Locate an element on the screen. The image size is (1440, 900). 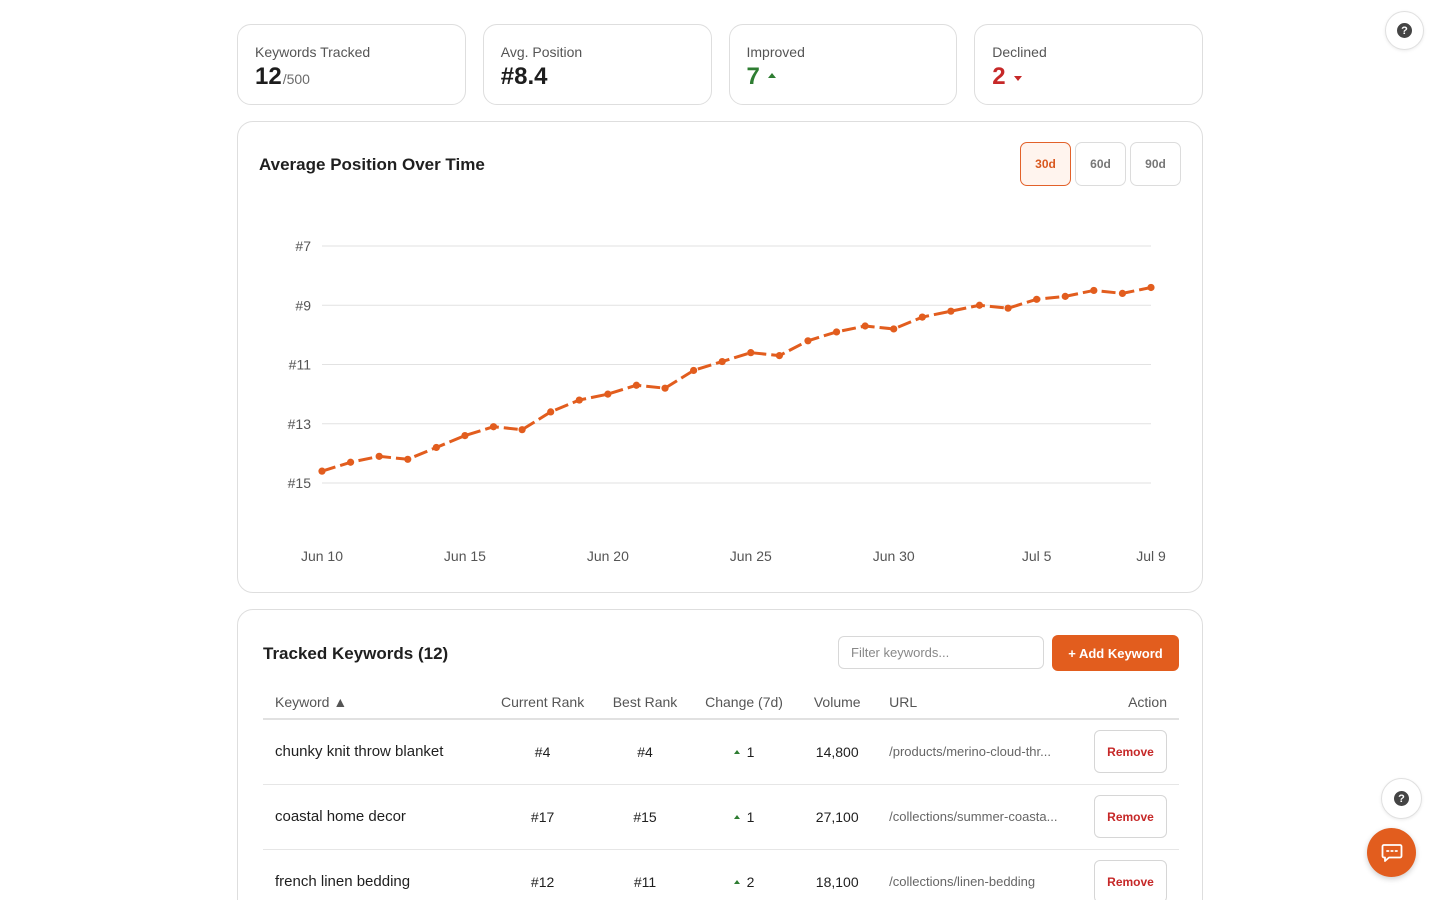
stat-label: Avg. Position is located at coordinates (541, 52).